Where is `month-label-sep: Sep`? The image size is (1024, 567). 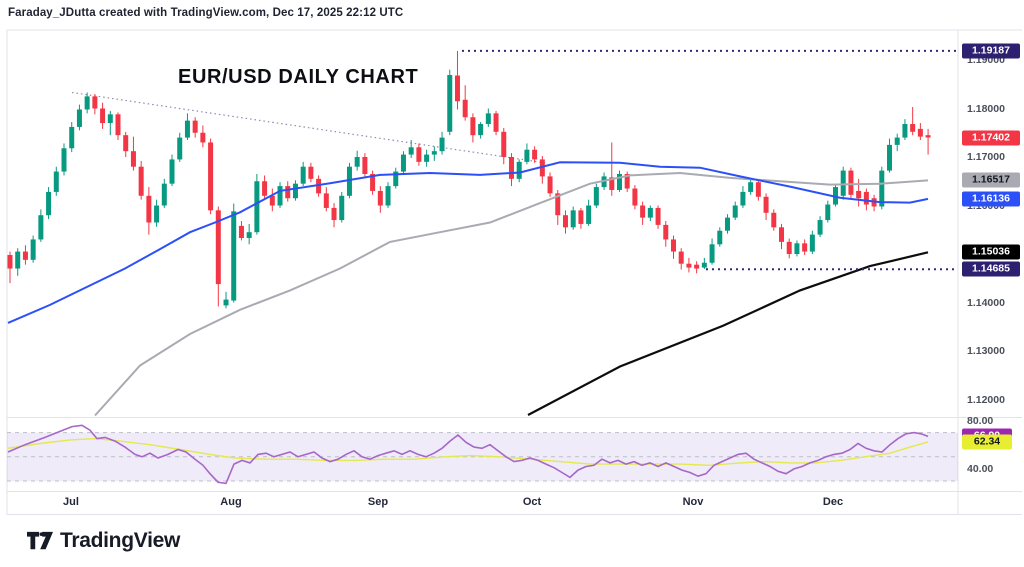 month-label-sep: Sep is located at coordinates (378, 502).